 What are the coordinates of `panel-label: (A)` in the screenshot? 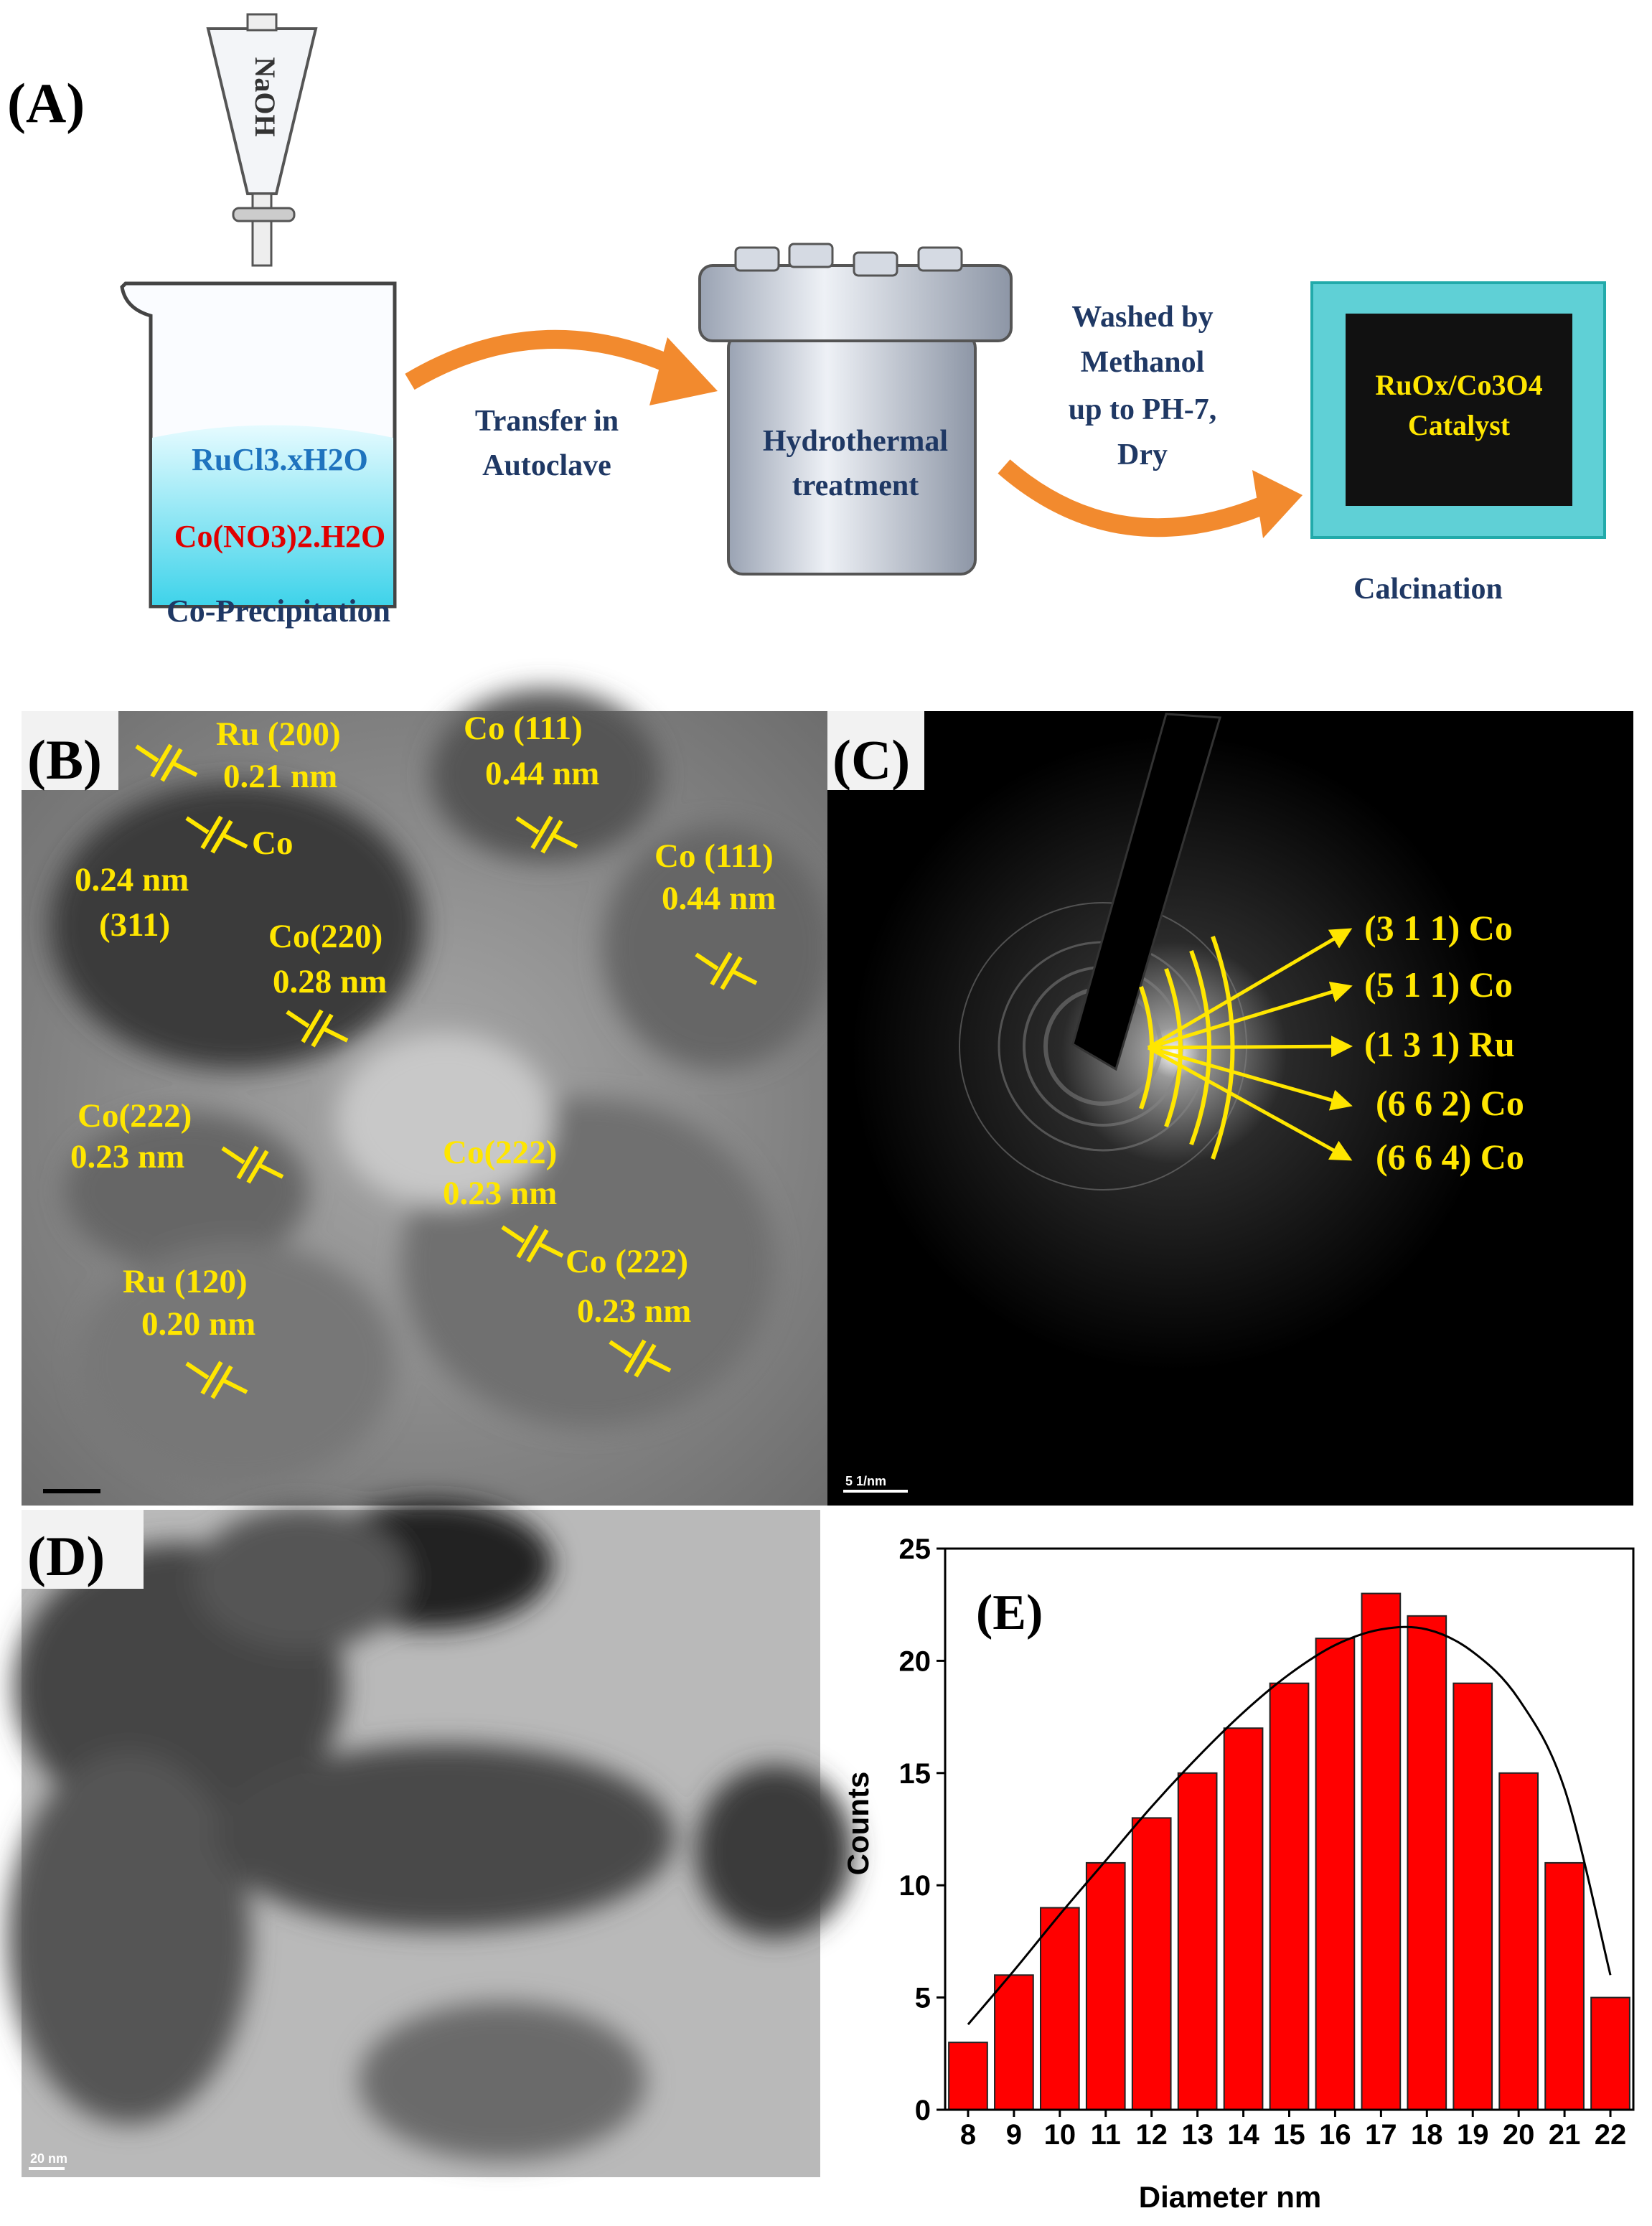 It's located at (46, 103).